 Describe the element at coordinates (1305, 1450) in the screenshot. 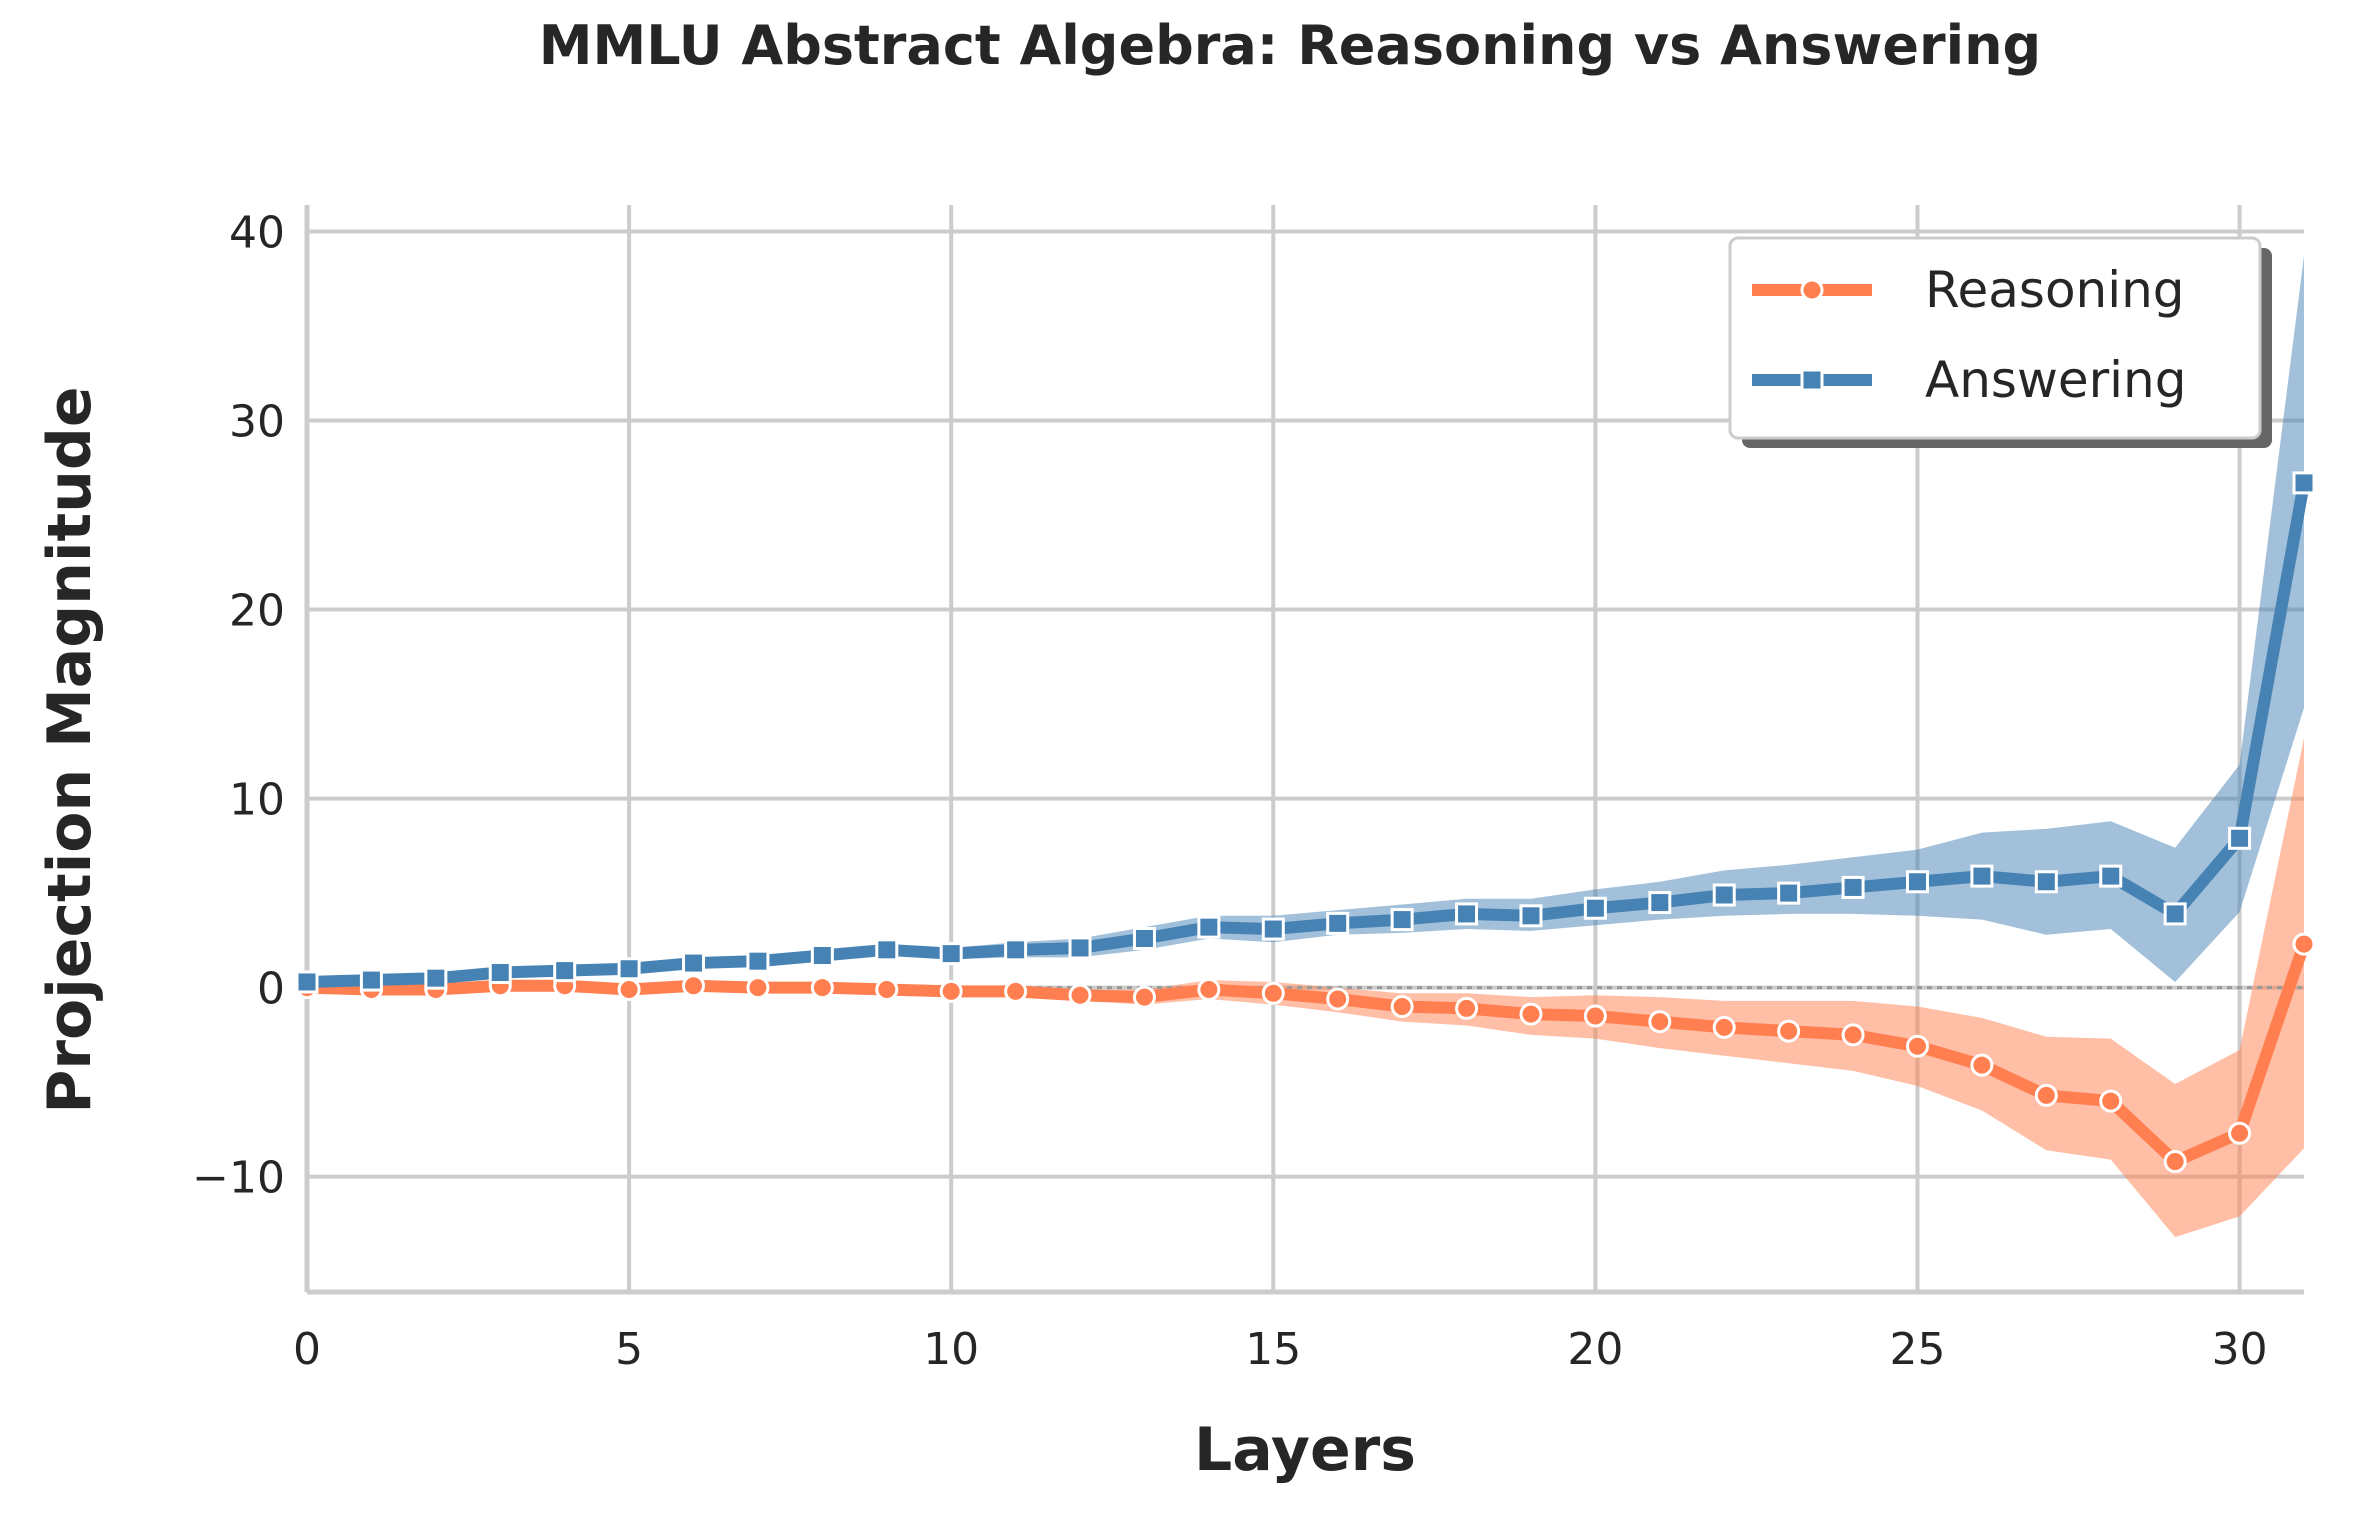

I see `x-axis-label: Layers` at that location.